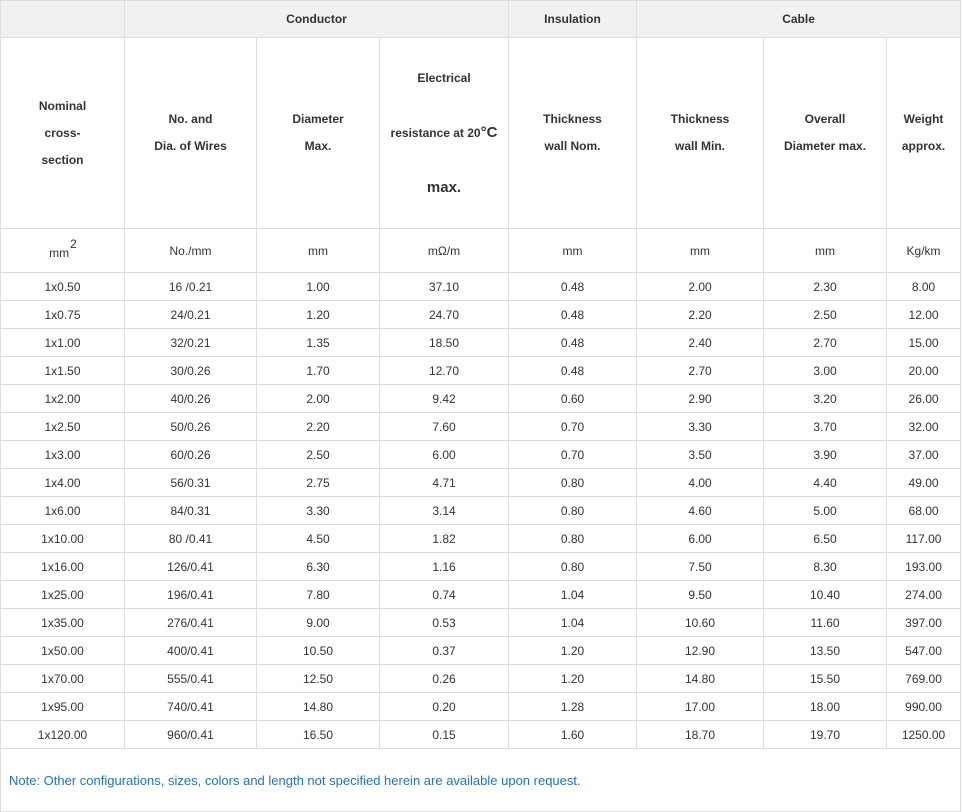  I want to click on column-header-wires: No. and Dia. of Wires, so click(190, 133).